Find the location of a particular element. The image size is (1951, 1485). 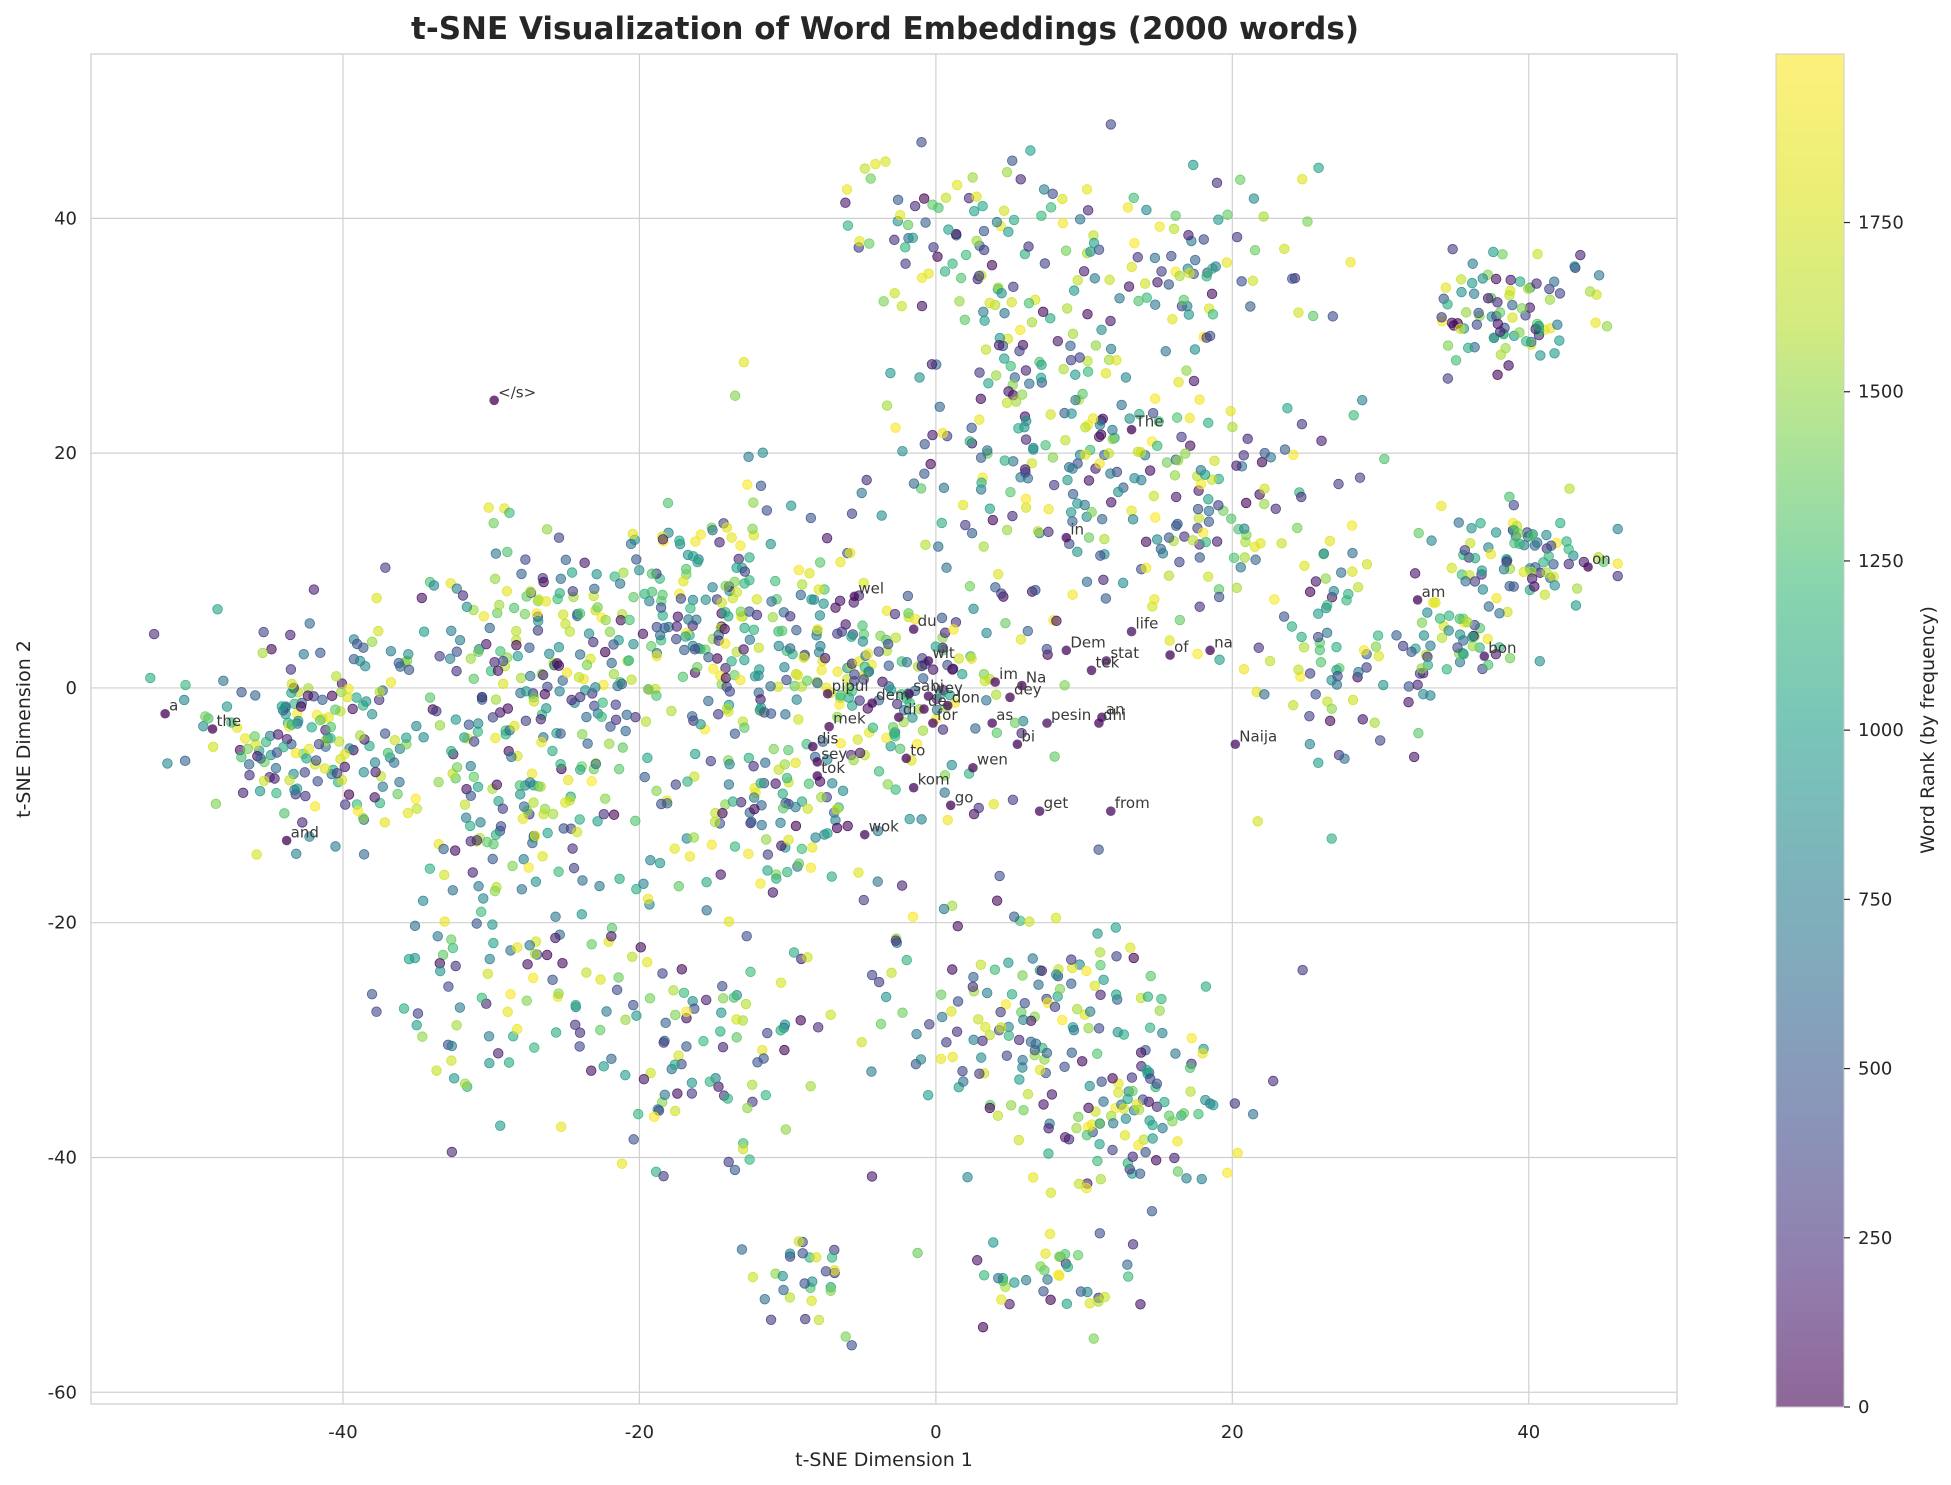

word-label: don is located at coordinates (966, 698).